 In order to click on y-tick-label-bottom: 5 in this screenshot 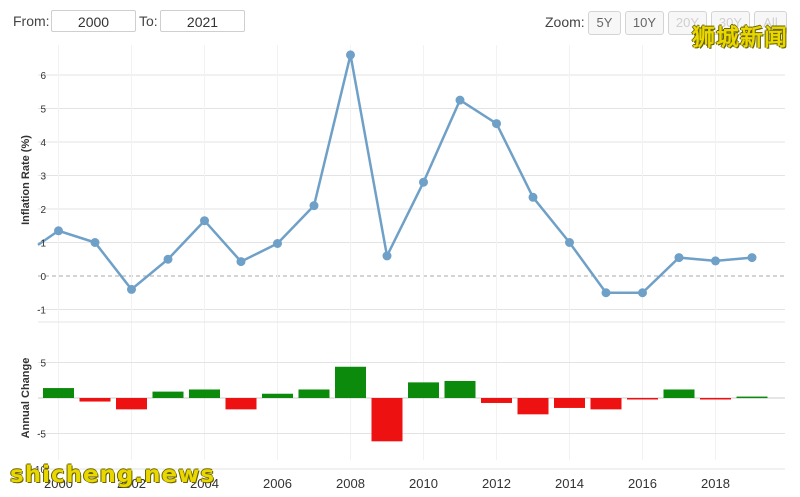, I will do `click(43, 364)`.